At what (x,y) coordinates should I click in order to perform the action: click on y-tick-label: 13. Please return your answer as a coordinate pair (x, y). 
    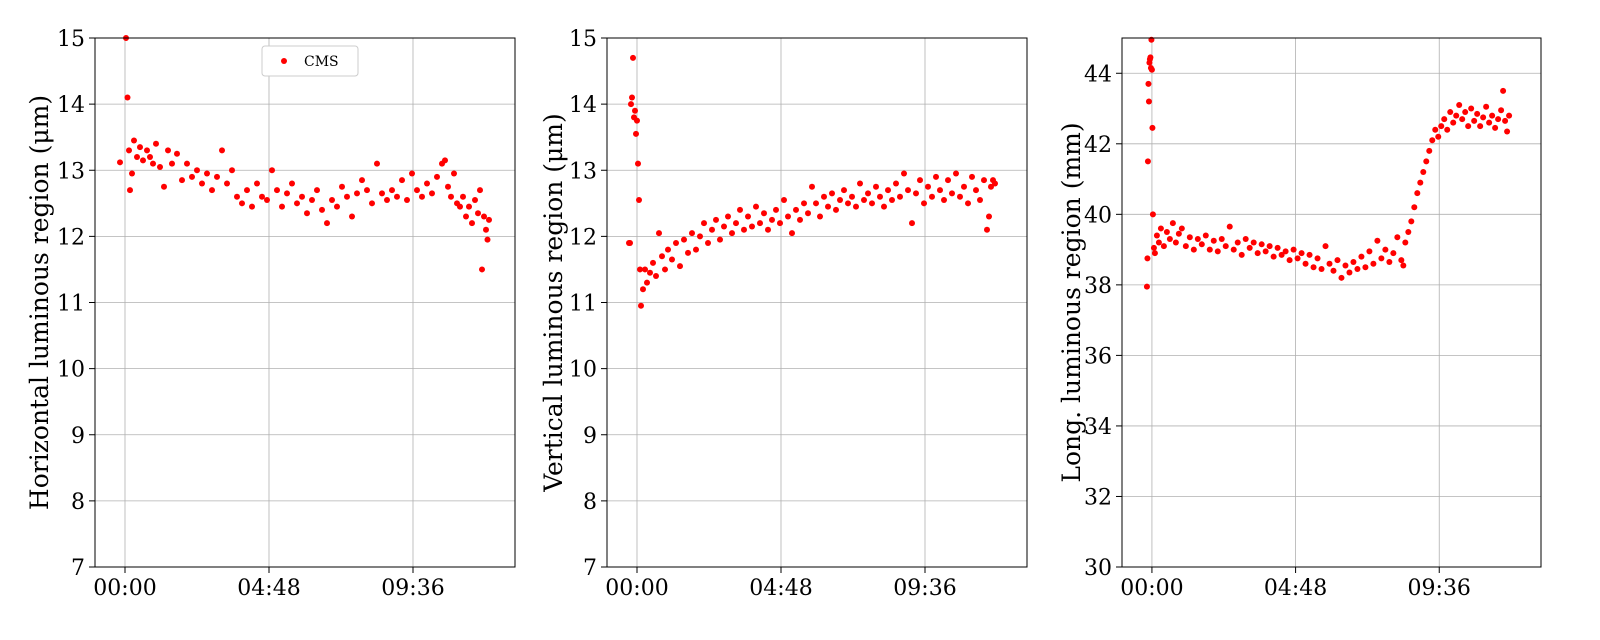
    Looking at the image, I should click on (583, 171).